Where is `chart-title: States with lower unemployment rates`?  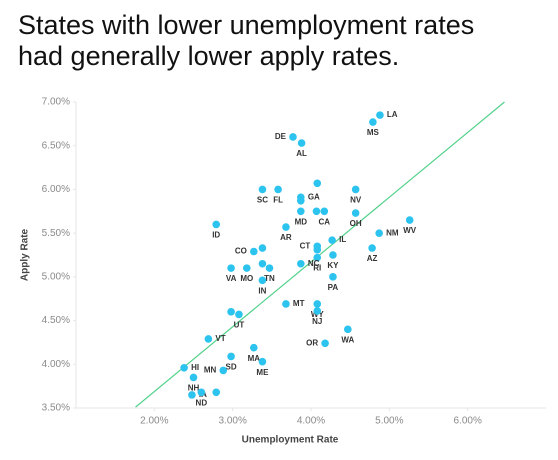 chart-title: States with lower unemployment rates is located at coordinates (246, 25).